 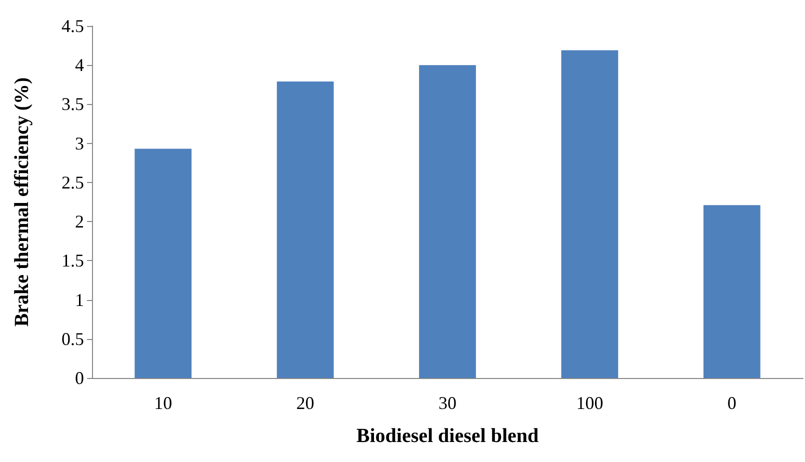 I want to click on y-tick-label: 2, so click(x=79, y=222).